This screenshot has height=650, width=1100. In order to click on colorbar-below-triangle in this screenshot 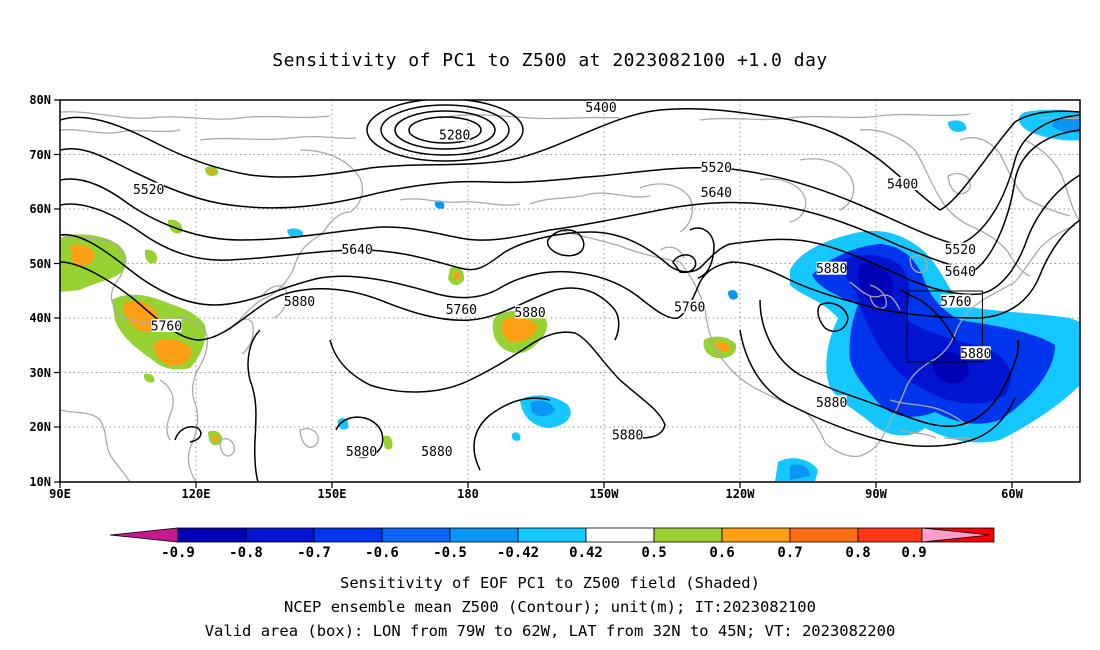, I will do `click(144, 535)`.